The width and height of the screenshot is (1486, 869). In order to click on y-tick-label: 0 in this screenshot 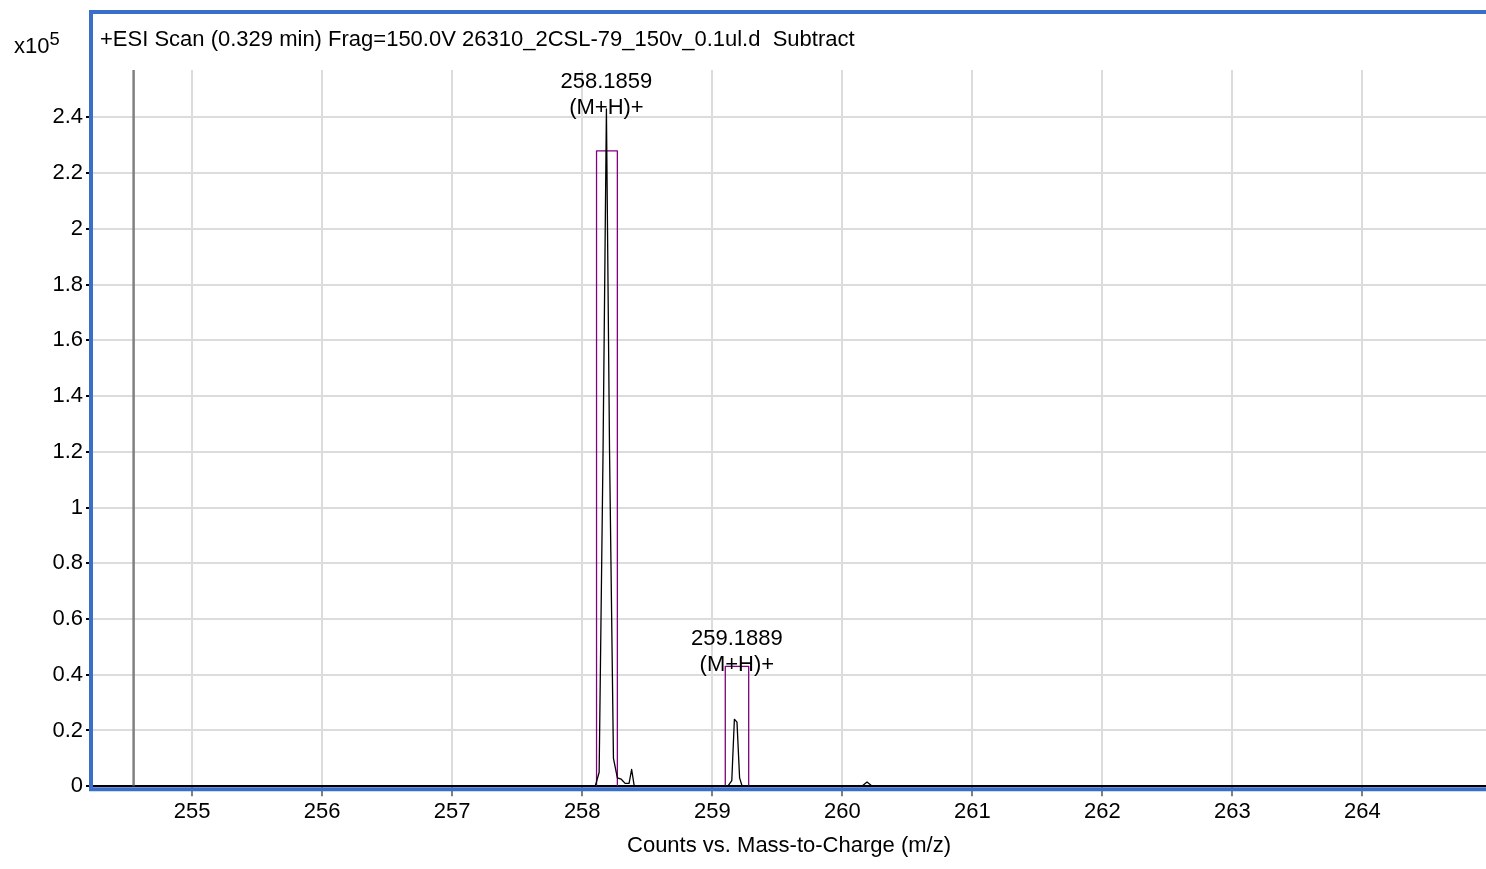, I will do `click(76, 785)`.